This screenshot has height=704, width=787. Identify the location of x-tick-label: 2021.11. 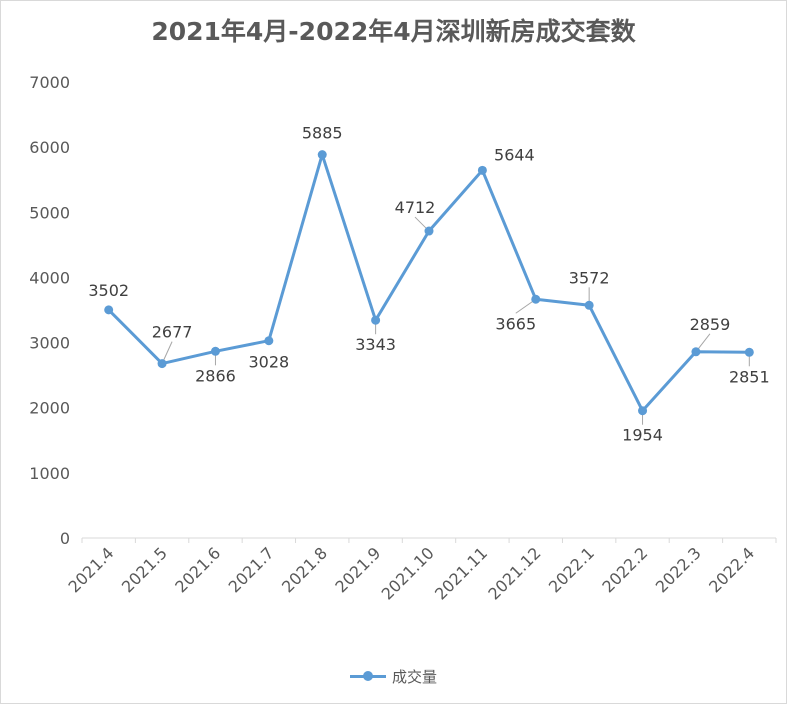
(461, 573).